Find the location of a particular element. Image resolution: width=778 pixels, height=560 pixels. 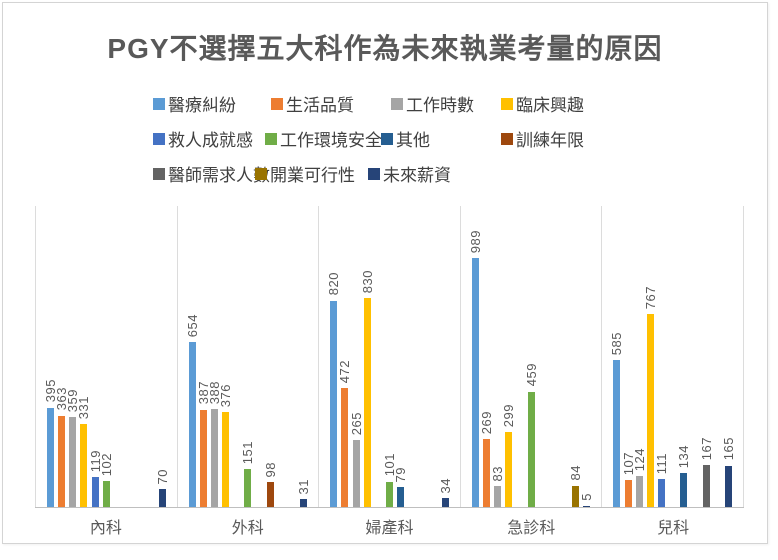

bar-slot: 820 is located at coordinates (333, 356).